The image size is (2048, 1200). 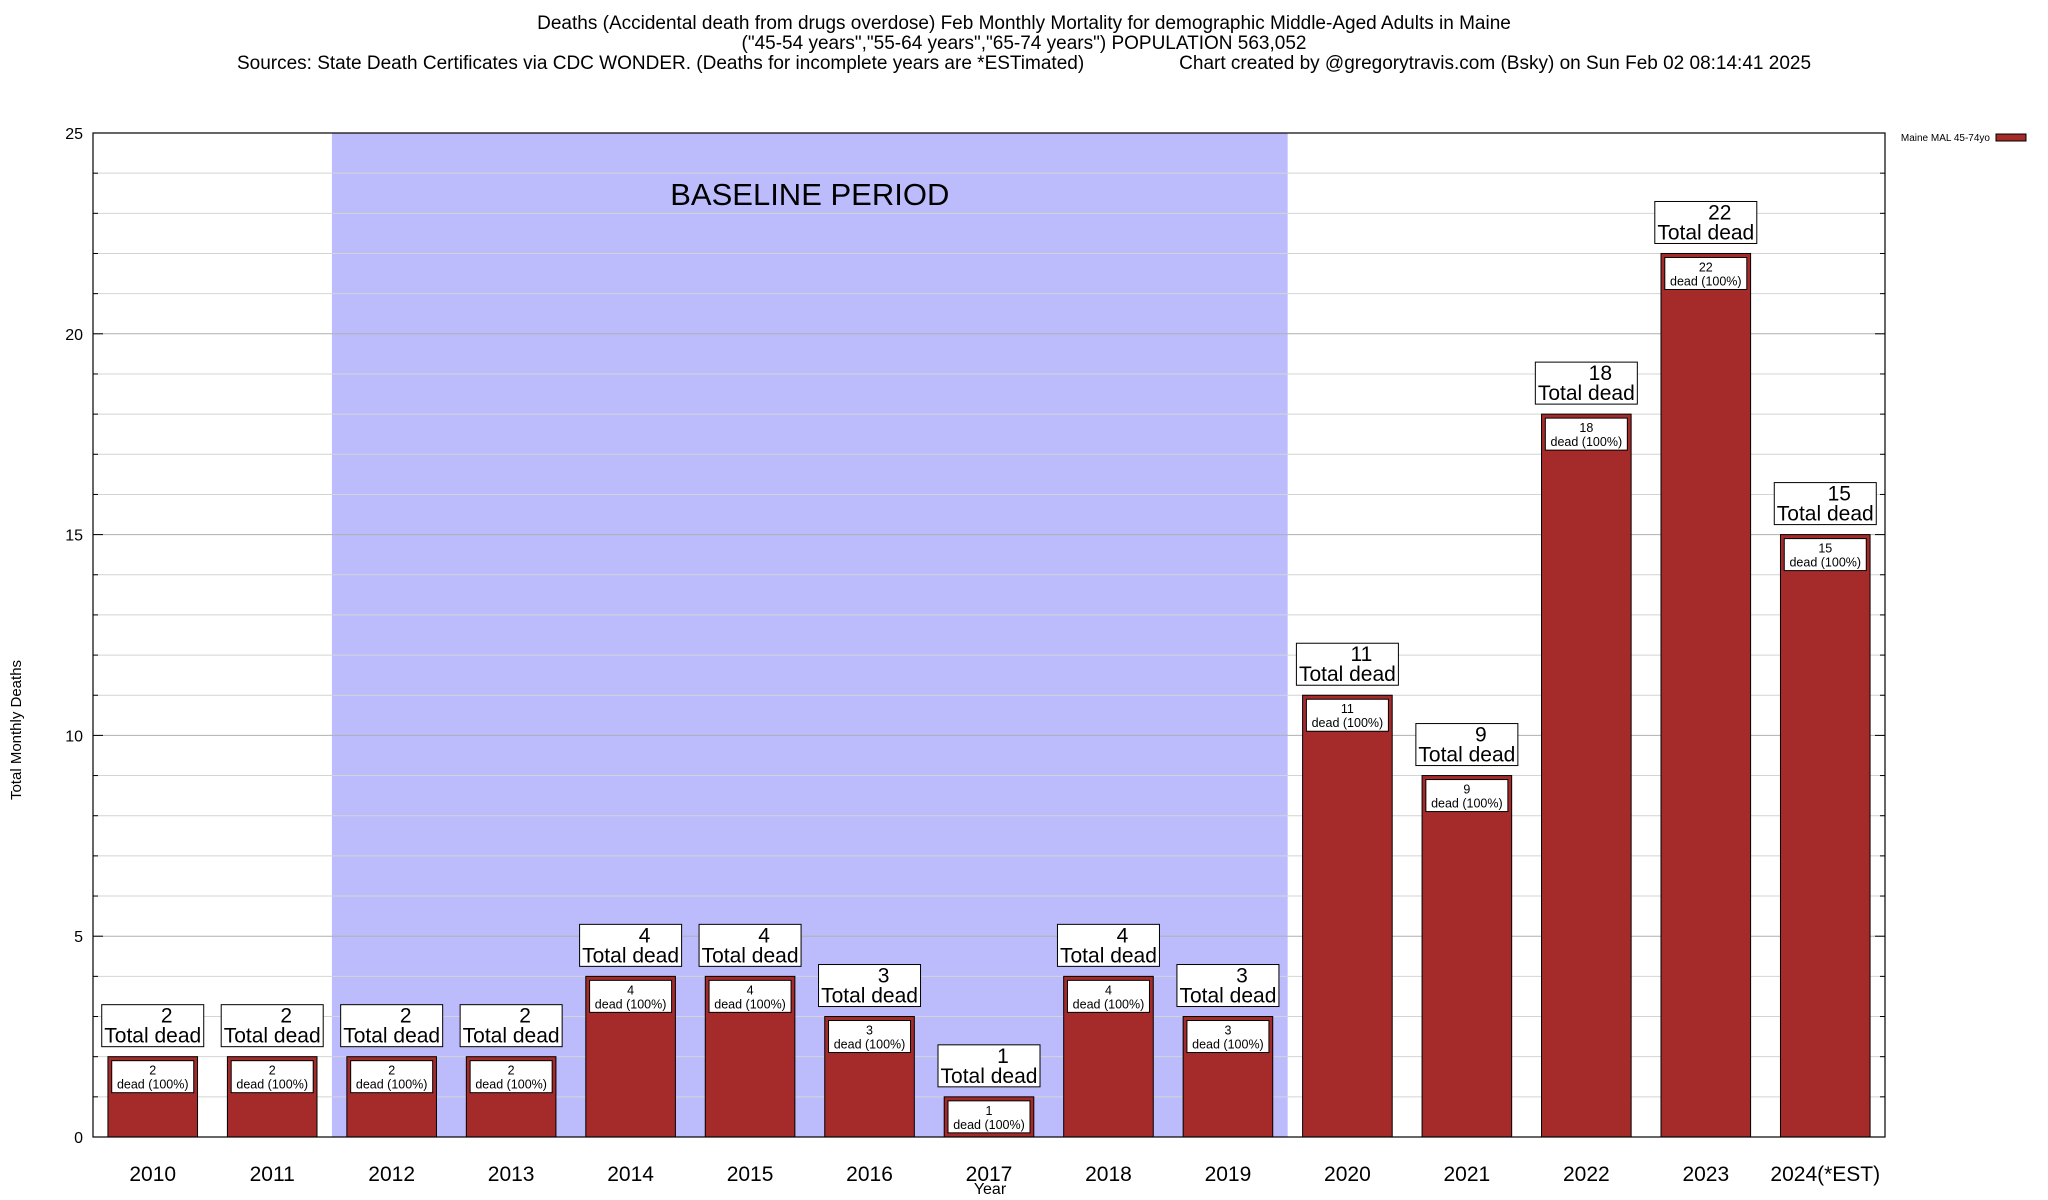 I want to click on x-tick-label: 2019, so click(x=1228, y=1174).